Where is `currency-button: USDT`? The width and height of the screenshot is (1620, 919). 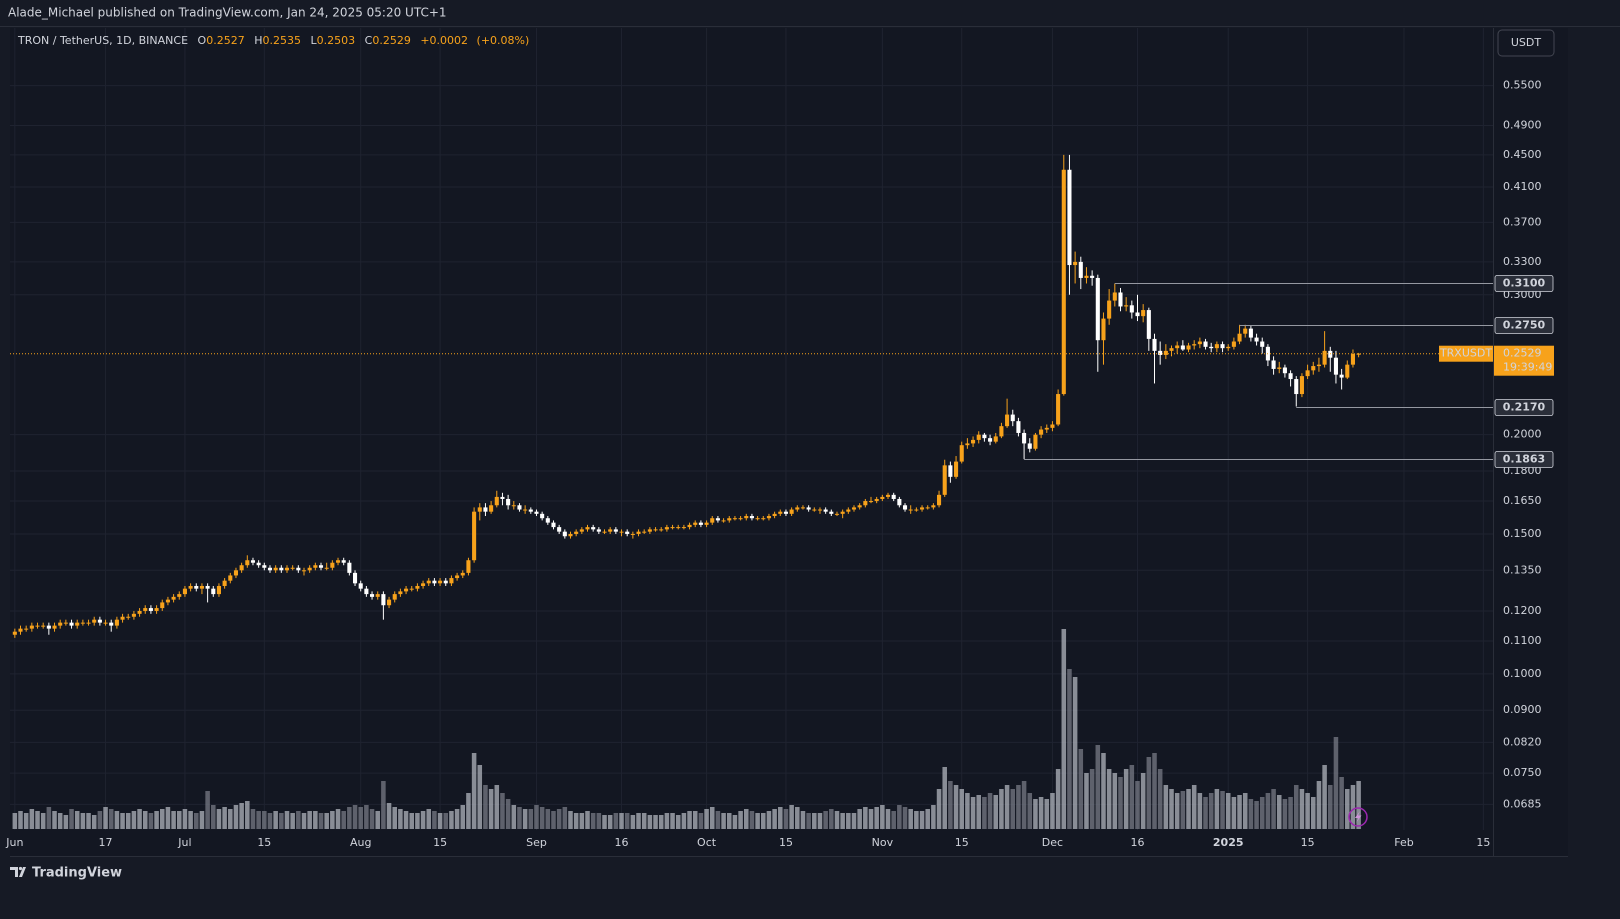 currency-button: USDT is located at coordinates (1526, 43).